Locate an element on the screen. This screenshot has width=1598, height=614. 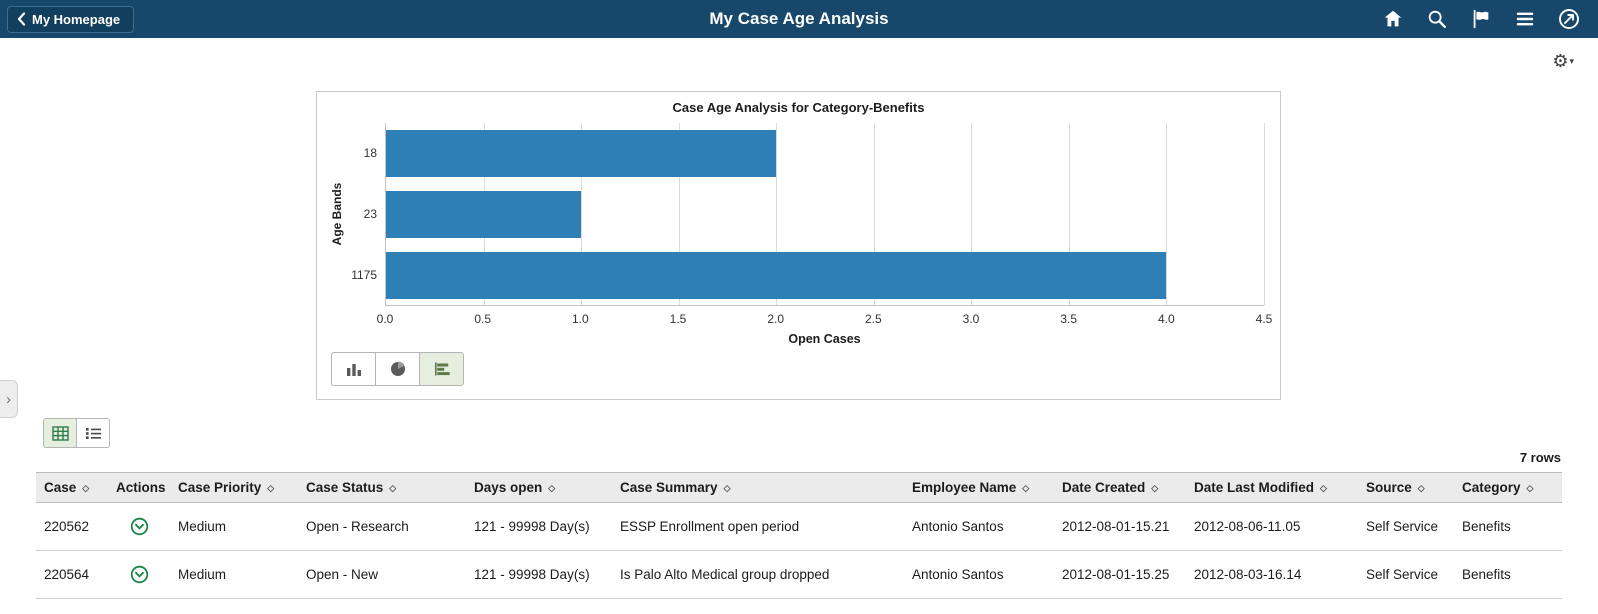
list-view-icon is located at coordinates (93, 433).